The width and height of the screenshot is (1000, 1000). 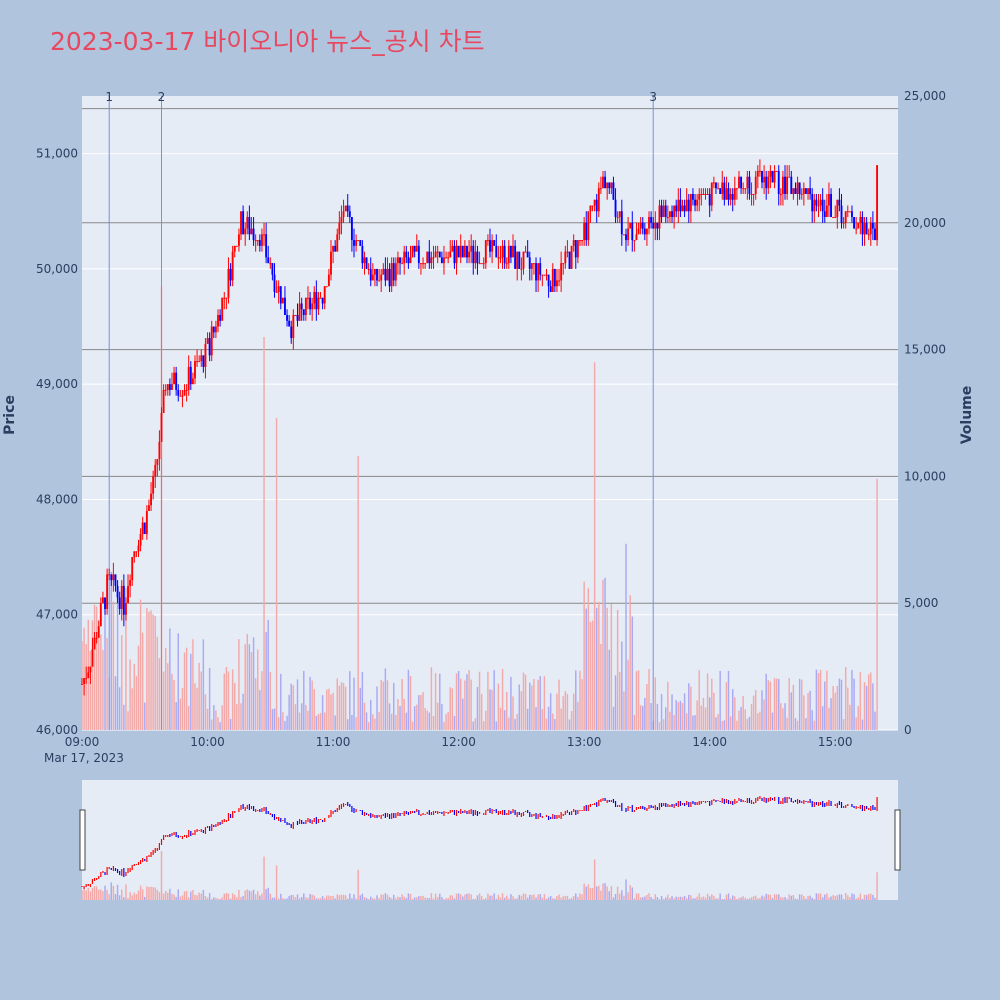 I want to click on range-slider-right-handle, so click(x=897, y=840).